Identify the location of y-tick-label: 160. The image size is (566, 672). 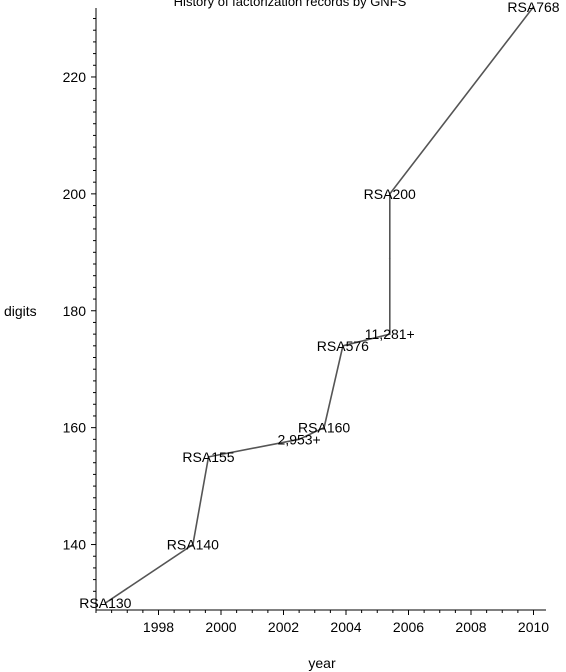
(75, 428).